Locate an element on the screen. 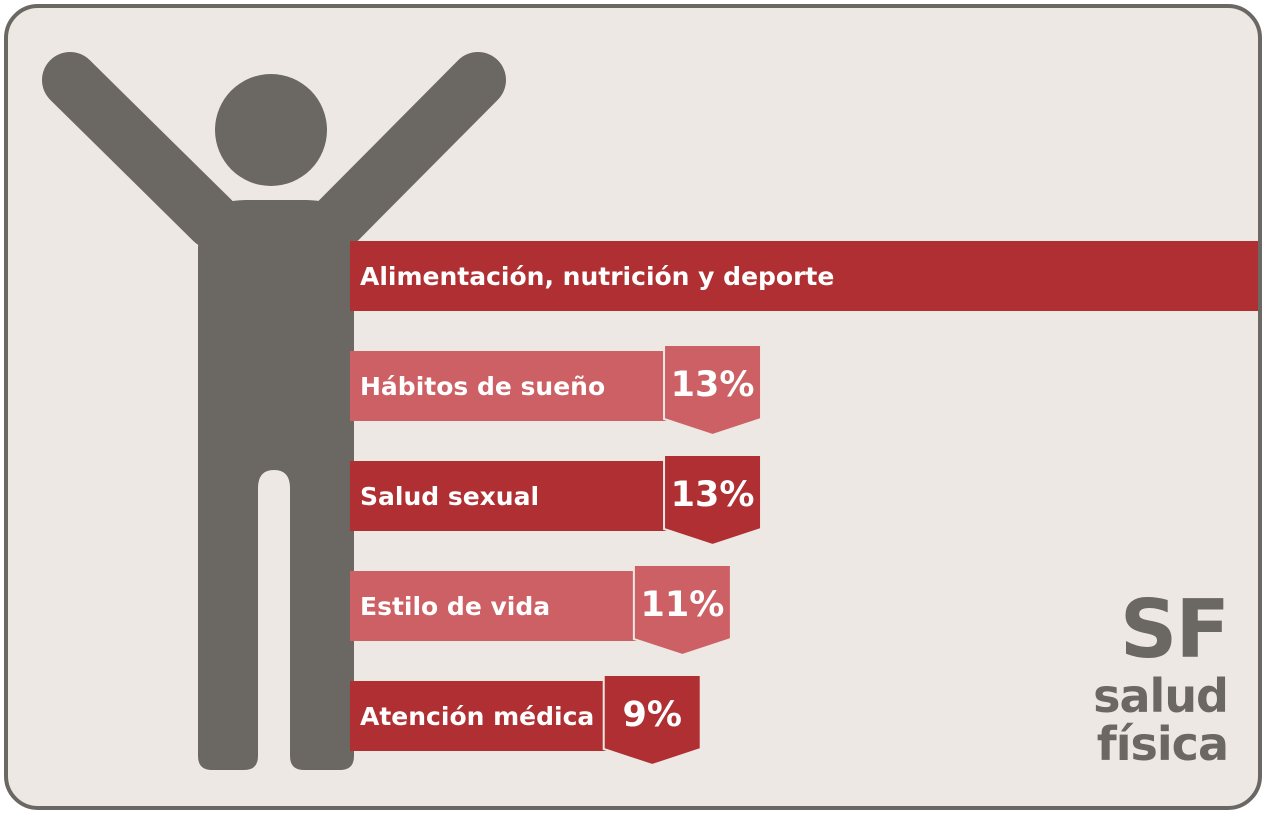 The width and height of the screenshot is (1270, 818). bar-group: Salud sexual 13% is located at coordinates (556, 500).